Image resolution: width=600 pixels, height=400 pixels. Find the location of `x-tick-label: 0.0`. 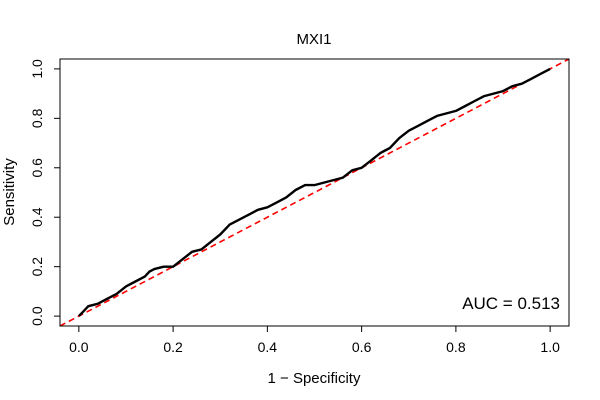

x-tick-label: 0.0 is located at coordinates (79, 347).